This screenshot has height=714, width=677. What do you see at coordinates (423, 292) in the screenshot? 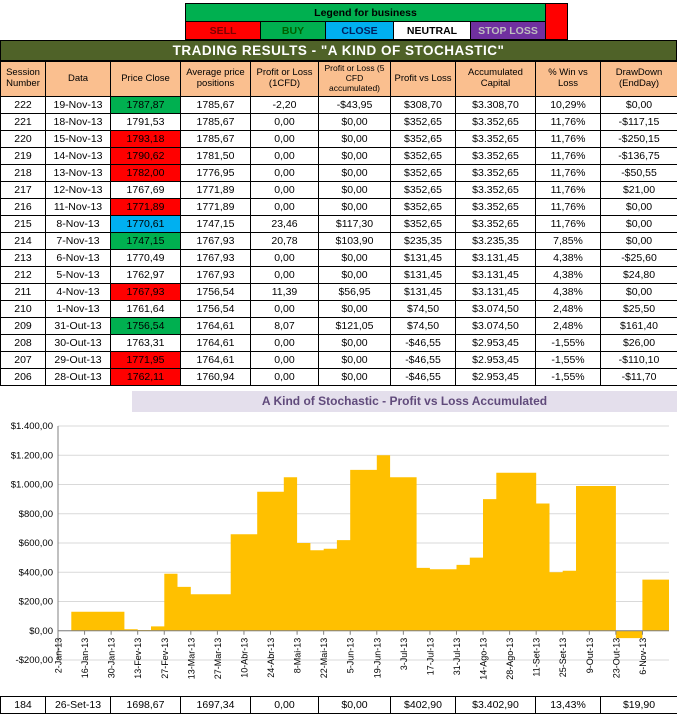
I see `cell-profit_vs_loss: $131,45` at bounding box center [423, 292].